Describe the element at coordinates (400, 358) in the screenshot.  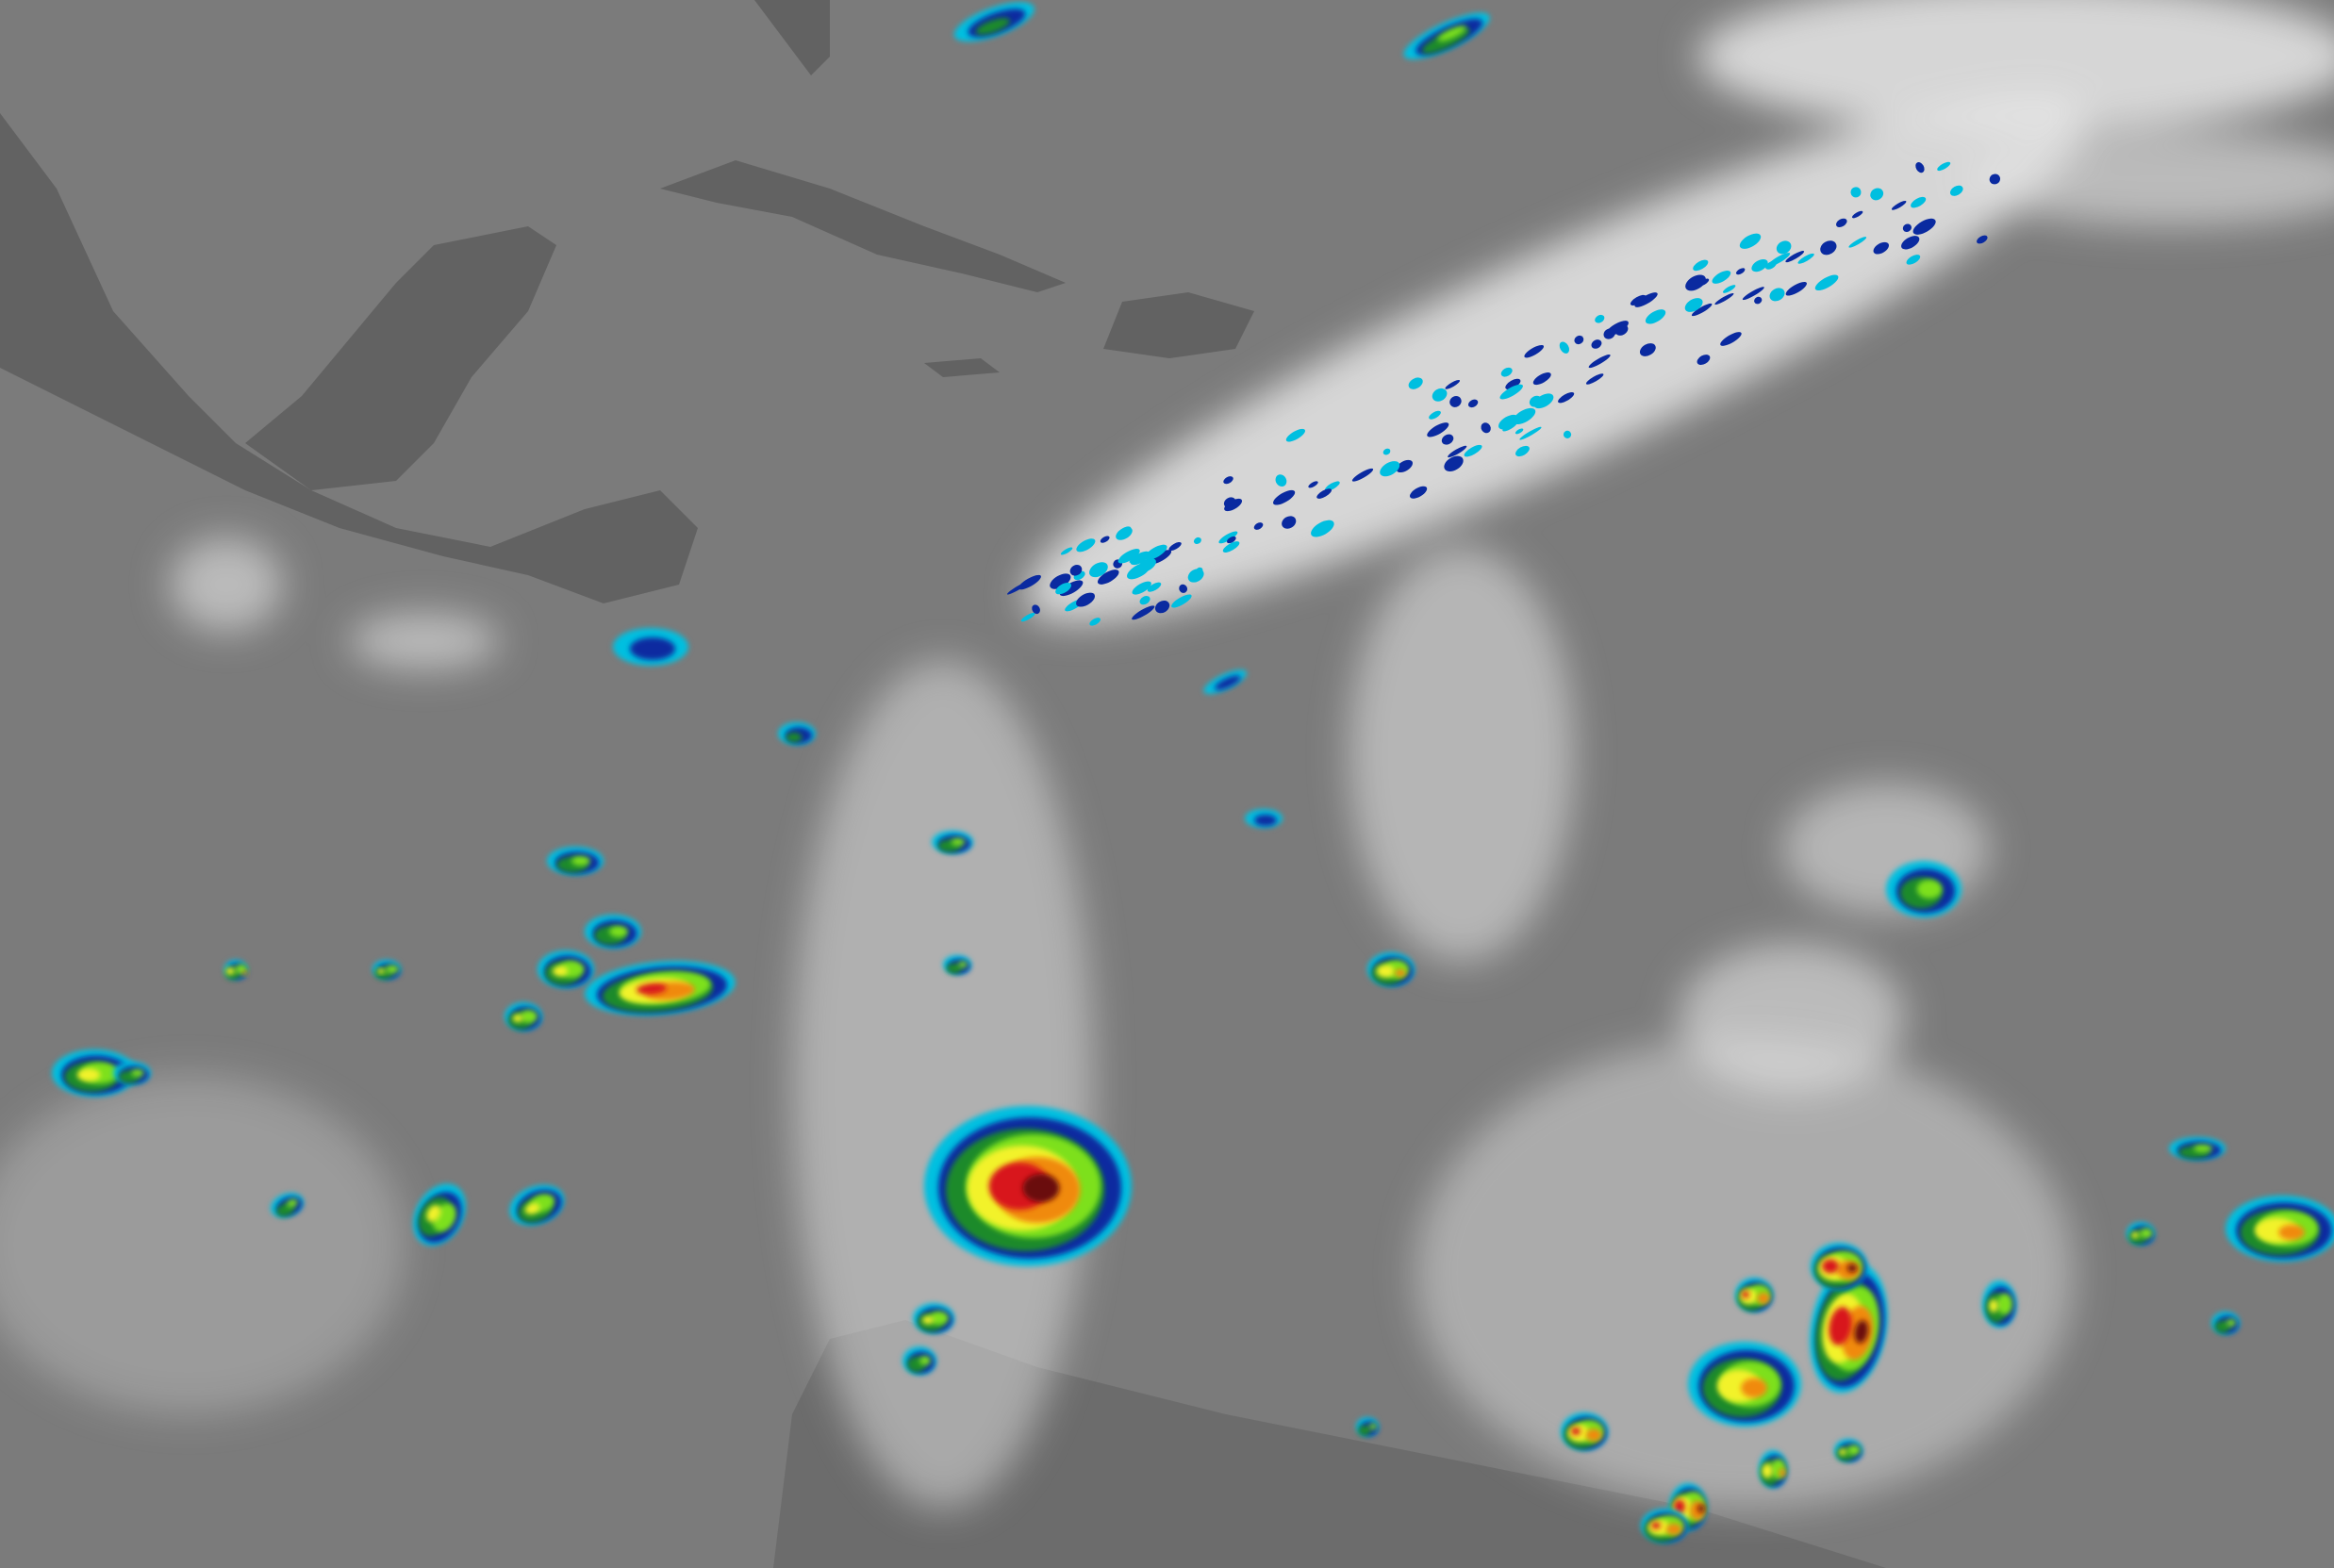
I see `land-yucatan` at that location.